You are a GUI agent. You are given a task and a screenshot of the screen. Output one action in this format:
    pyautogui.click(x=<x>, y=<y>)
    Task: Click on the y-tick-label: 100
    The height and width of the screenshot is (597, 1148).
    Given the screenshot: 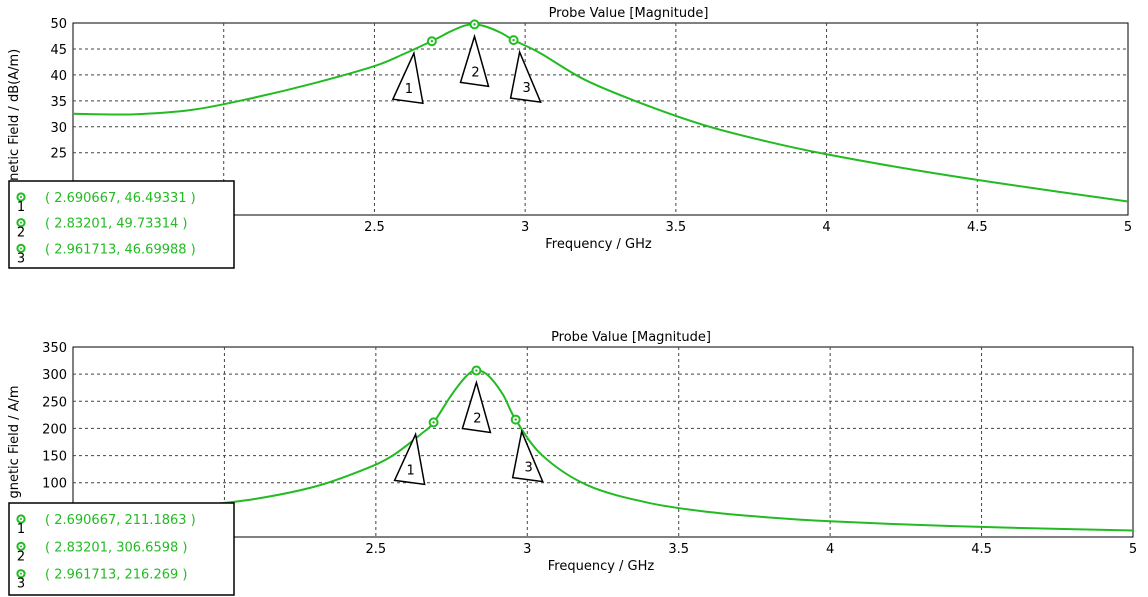 What is the action you would take?
    pyautogui.click(x=54, y=484)
    